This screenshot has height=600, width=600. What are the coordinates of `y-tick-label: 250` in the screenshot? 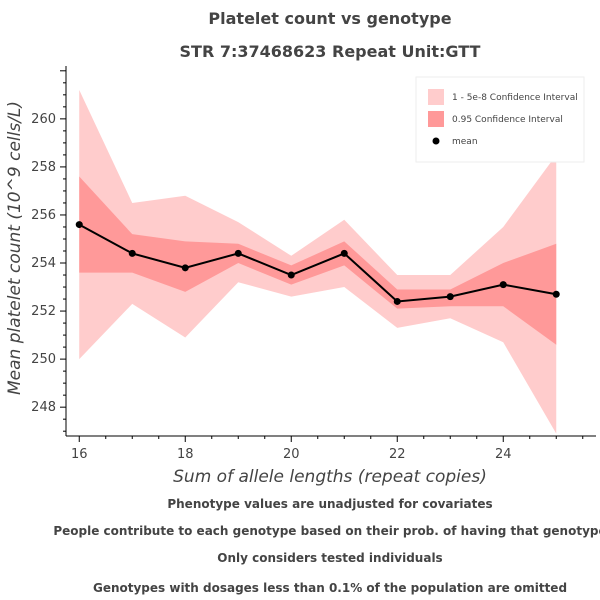 It's located at (43, 359).